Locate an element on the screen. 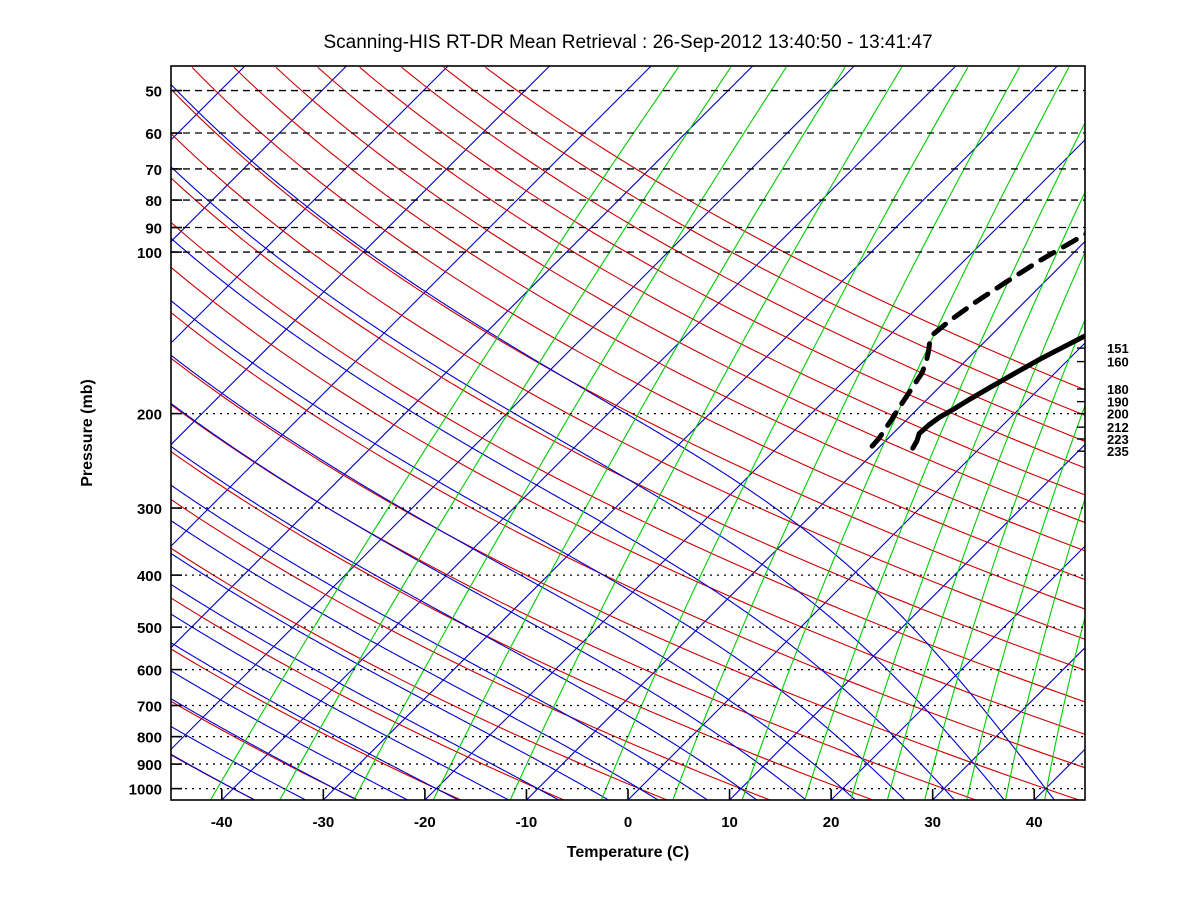  y-tick-label: 80 is located at coordinates (153, 201).